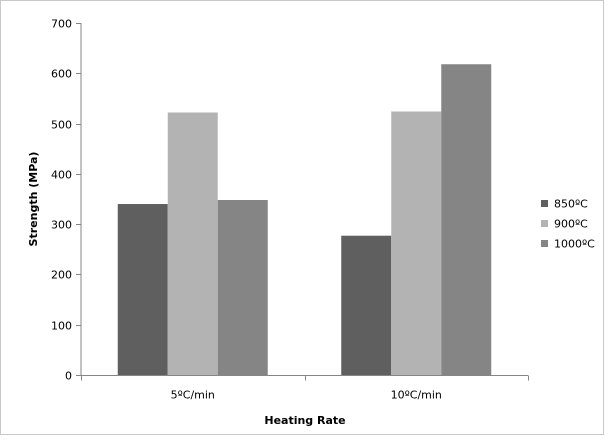  I want to click on y-tick-label: 400, so click(61, 175).